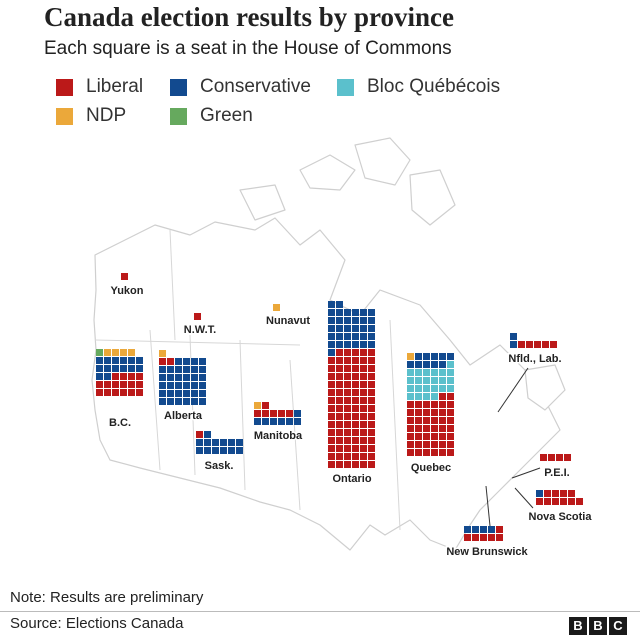 Image resolution: width=640 pixels, height=638 pixels. Describe the element at coordinates (249, 17) in the screenshot. I see `chart-title: Canada election results by province` at that location.